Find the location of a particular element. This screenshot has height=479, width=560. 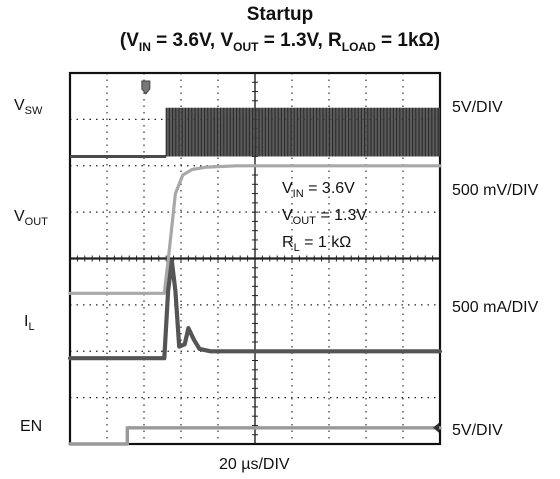

channel-label-en: EN is located at coordinates (31, 426).